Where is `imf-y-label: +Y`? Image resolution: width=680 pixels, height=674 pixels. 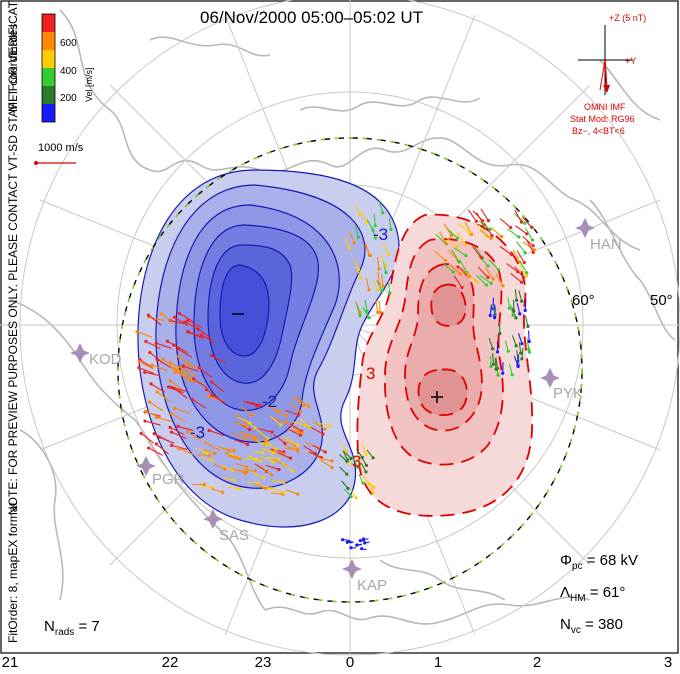 imf-y-label: +Y is located at coordinates (631, 61).